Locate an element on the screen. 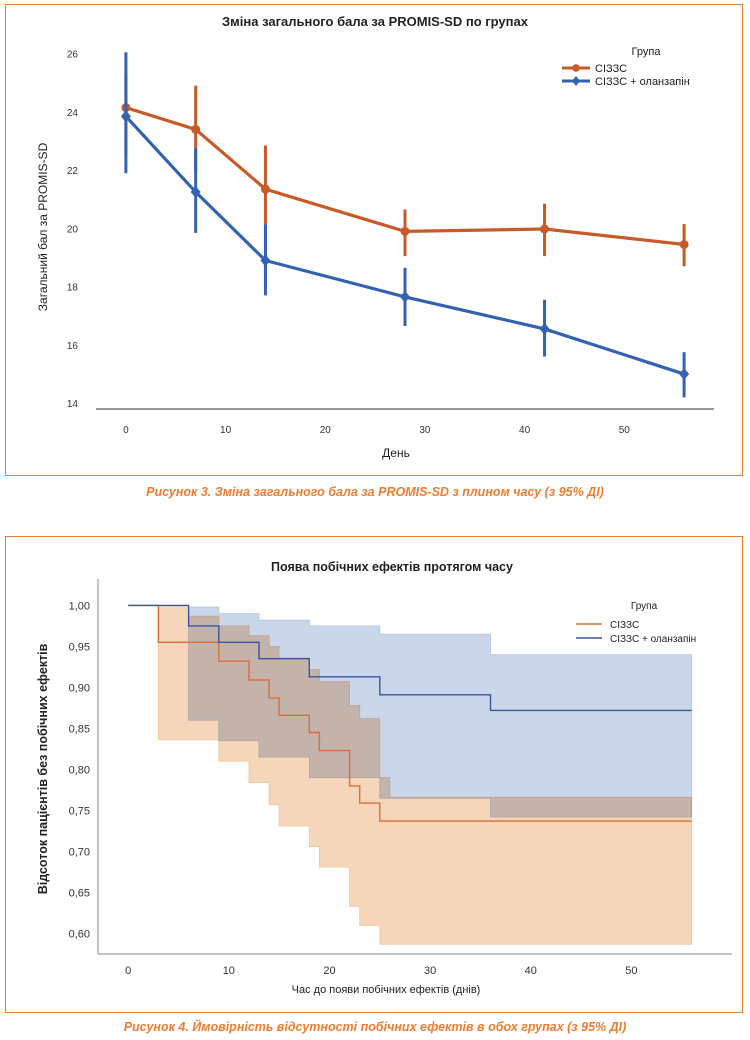 This screenshot has height=1040, width=750. chart2-y-tick-label: 0,80 is located at coordinates (79, 770).